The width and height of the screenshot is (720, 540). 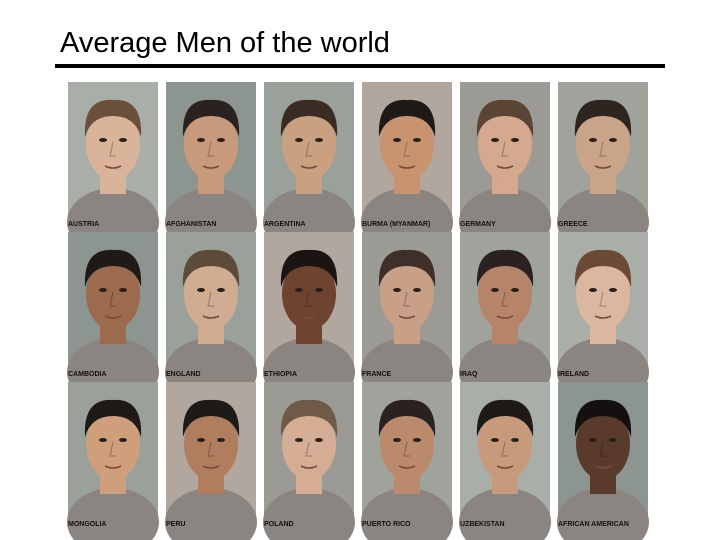 I want to click on face-label: POLAND, so click(x=279, y=524).